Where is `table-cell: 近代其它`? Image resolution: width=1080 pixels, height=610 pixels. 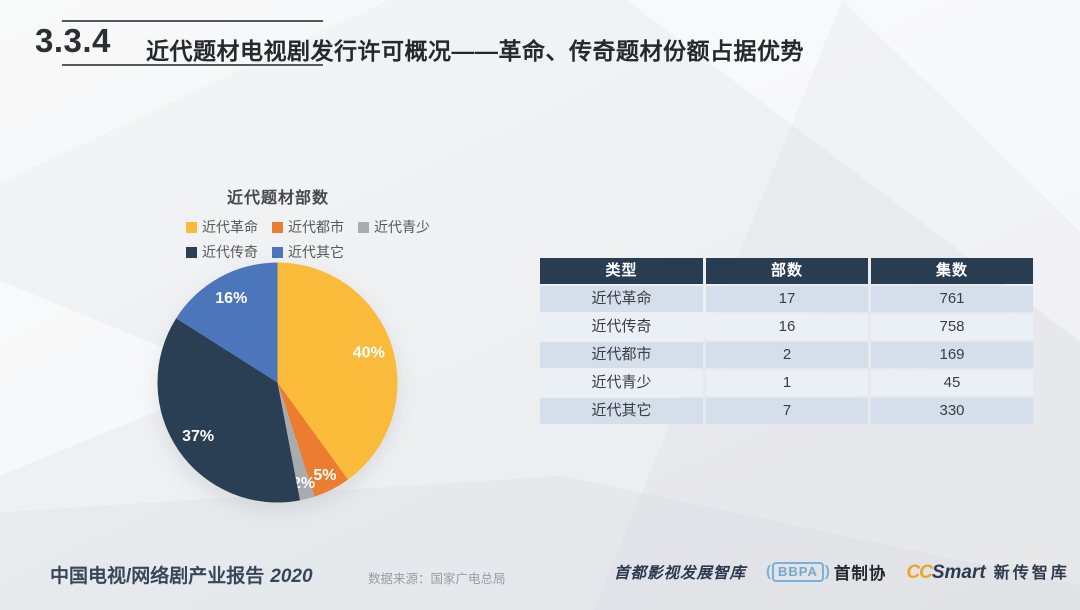
table-cell: 近代其它 is located at coordinates (621, 411).